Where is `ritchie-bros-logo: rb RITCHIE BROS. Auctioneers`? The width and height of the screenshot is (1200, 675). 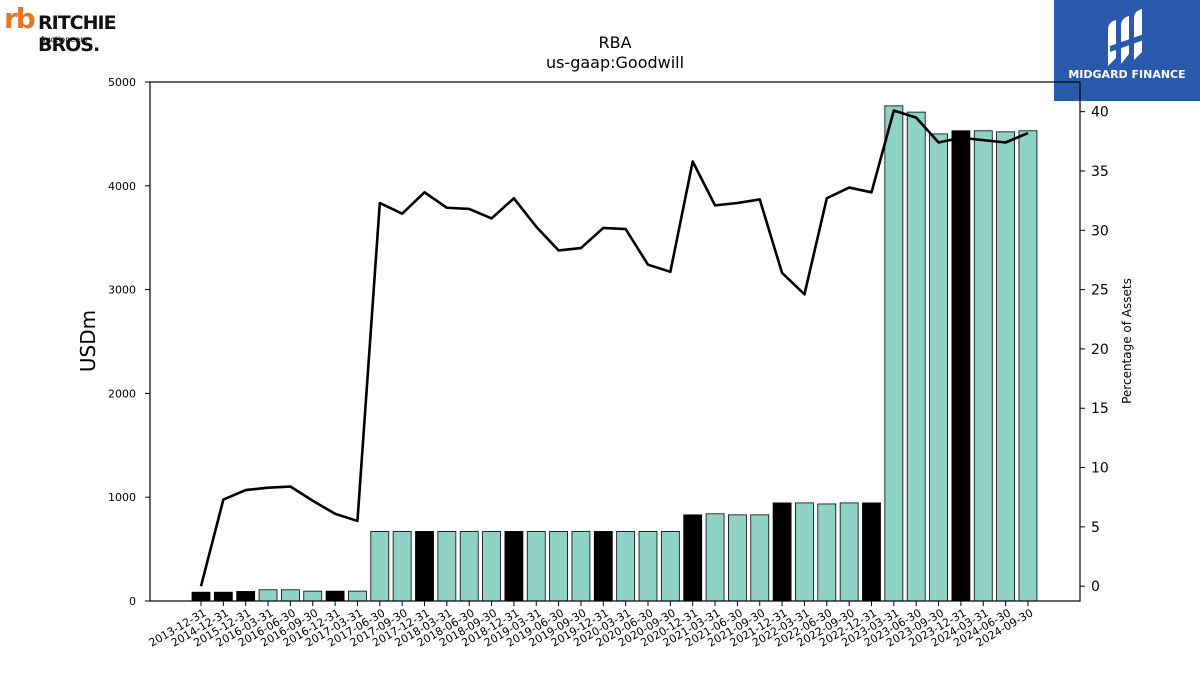
ritchie-bros-logo: rb RITCHIE BROS. Auctioneers is located at coordinates (89, 29).